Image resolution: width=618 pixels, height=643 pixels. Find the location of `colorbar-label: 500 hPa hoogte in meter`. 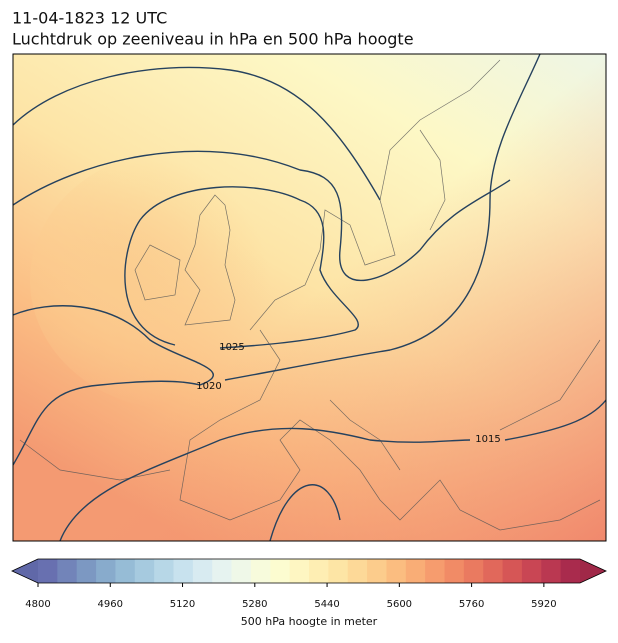

colorbar-label: 500 hPa hoogte in meter is located at coordinates (309, 621).